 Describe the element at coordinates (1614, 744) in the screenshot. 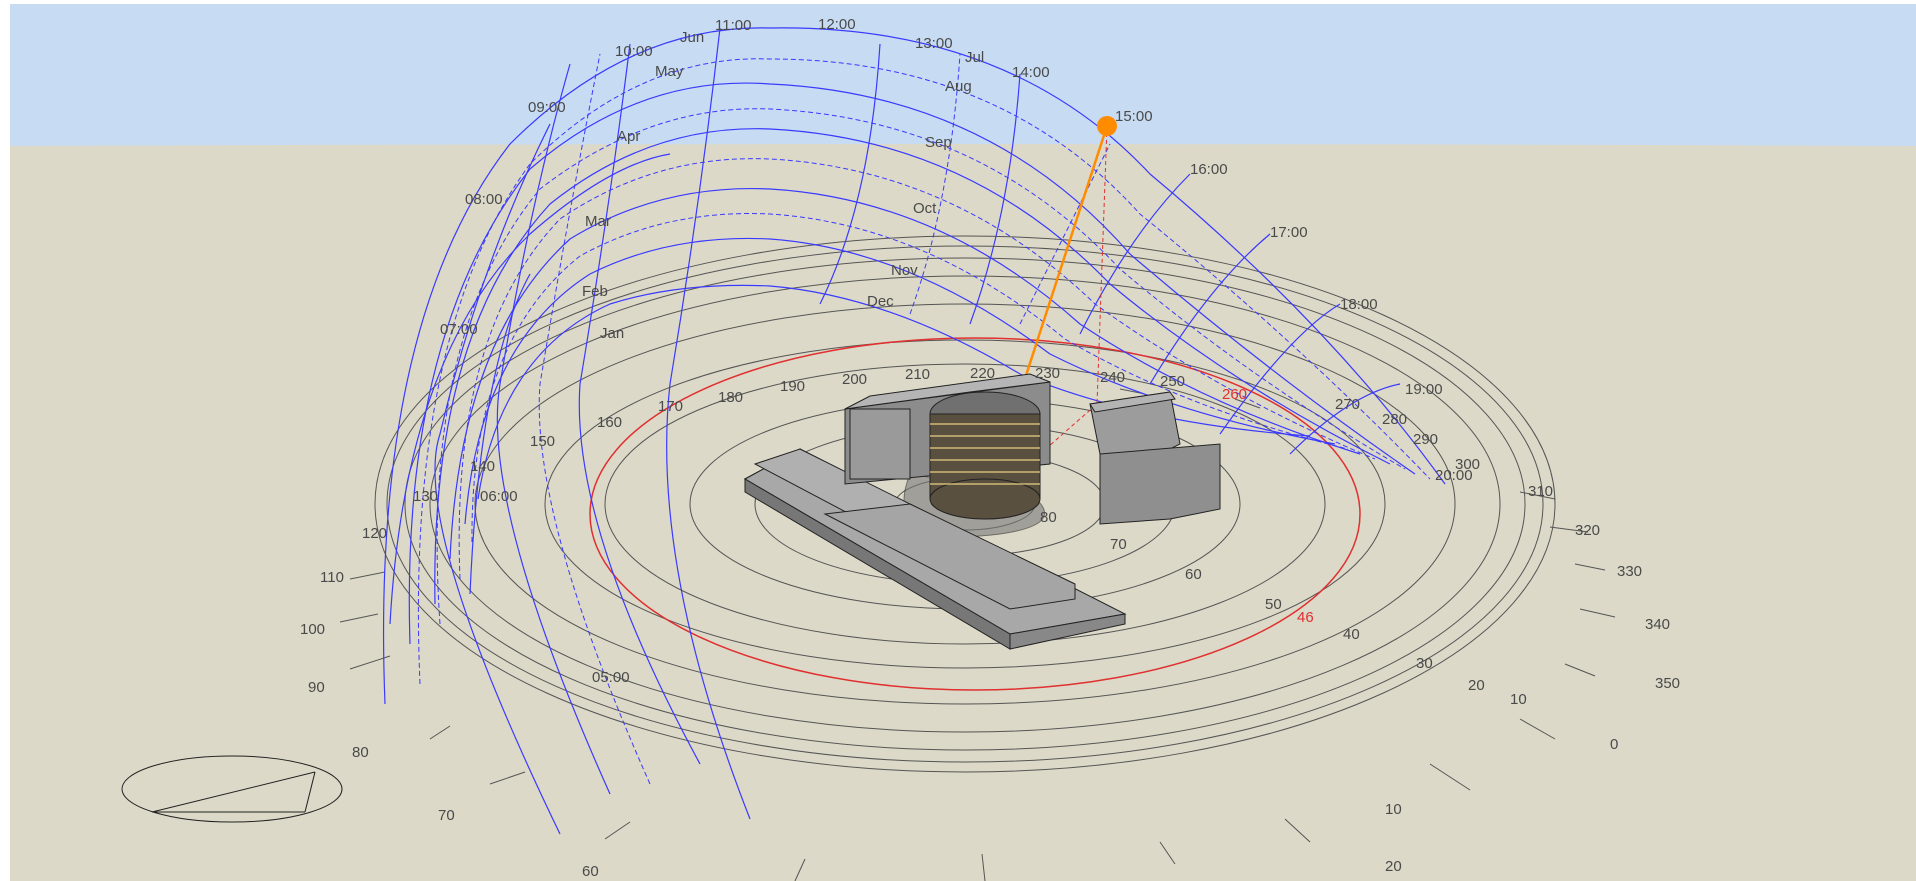

I see `azimuth-label-0: 0` at that location.